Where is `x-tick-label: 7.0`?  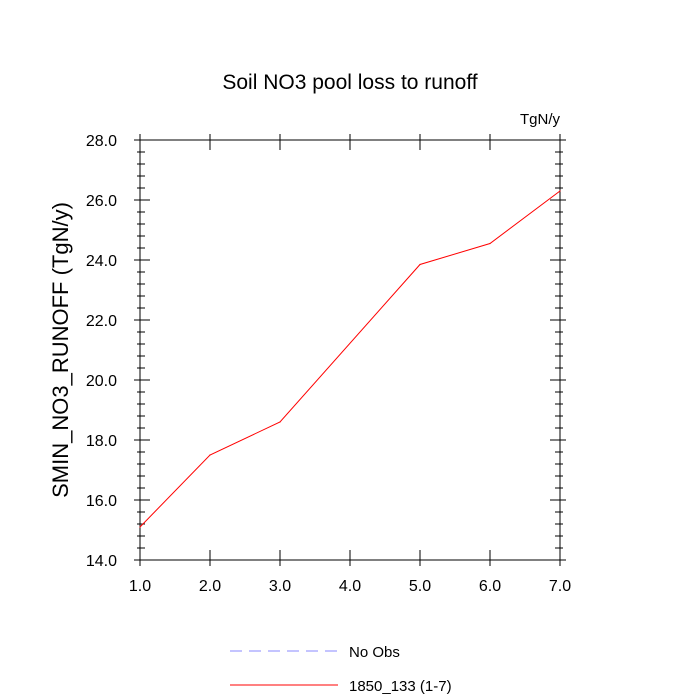
x-tick-label: 7.0 is located at coordinates (560, 586).